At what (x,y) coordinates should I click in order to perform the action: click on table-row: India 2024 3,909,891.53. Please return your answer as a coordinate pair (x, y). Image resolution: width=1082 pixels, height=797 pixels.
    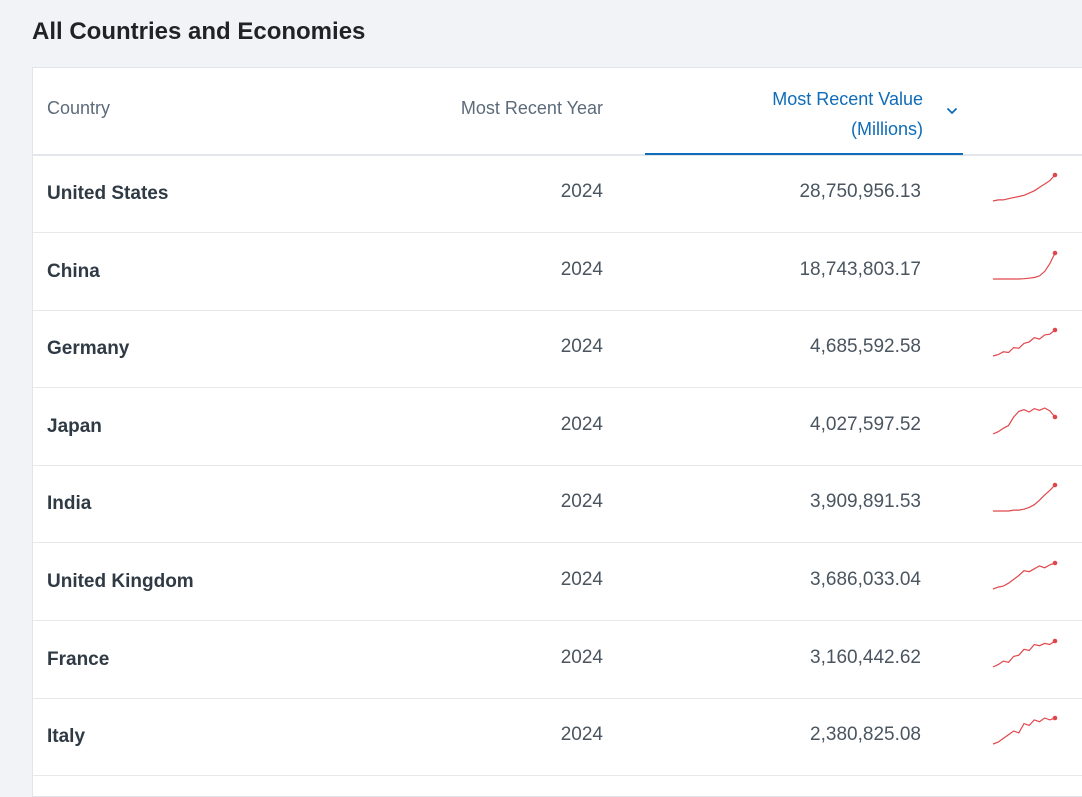
    Looking at the image, I should click on (557, 504).